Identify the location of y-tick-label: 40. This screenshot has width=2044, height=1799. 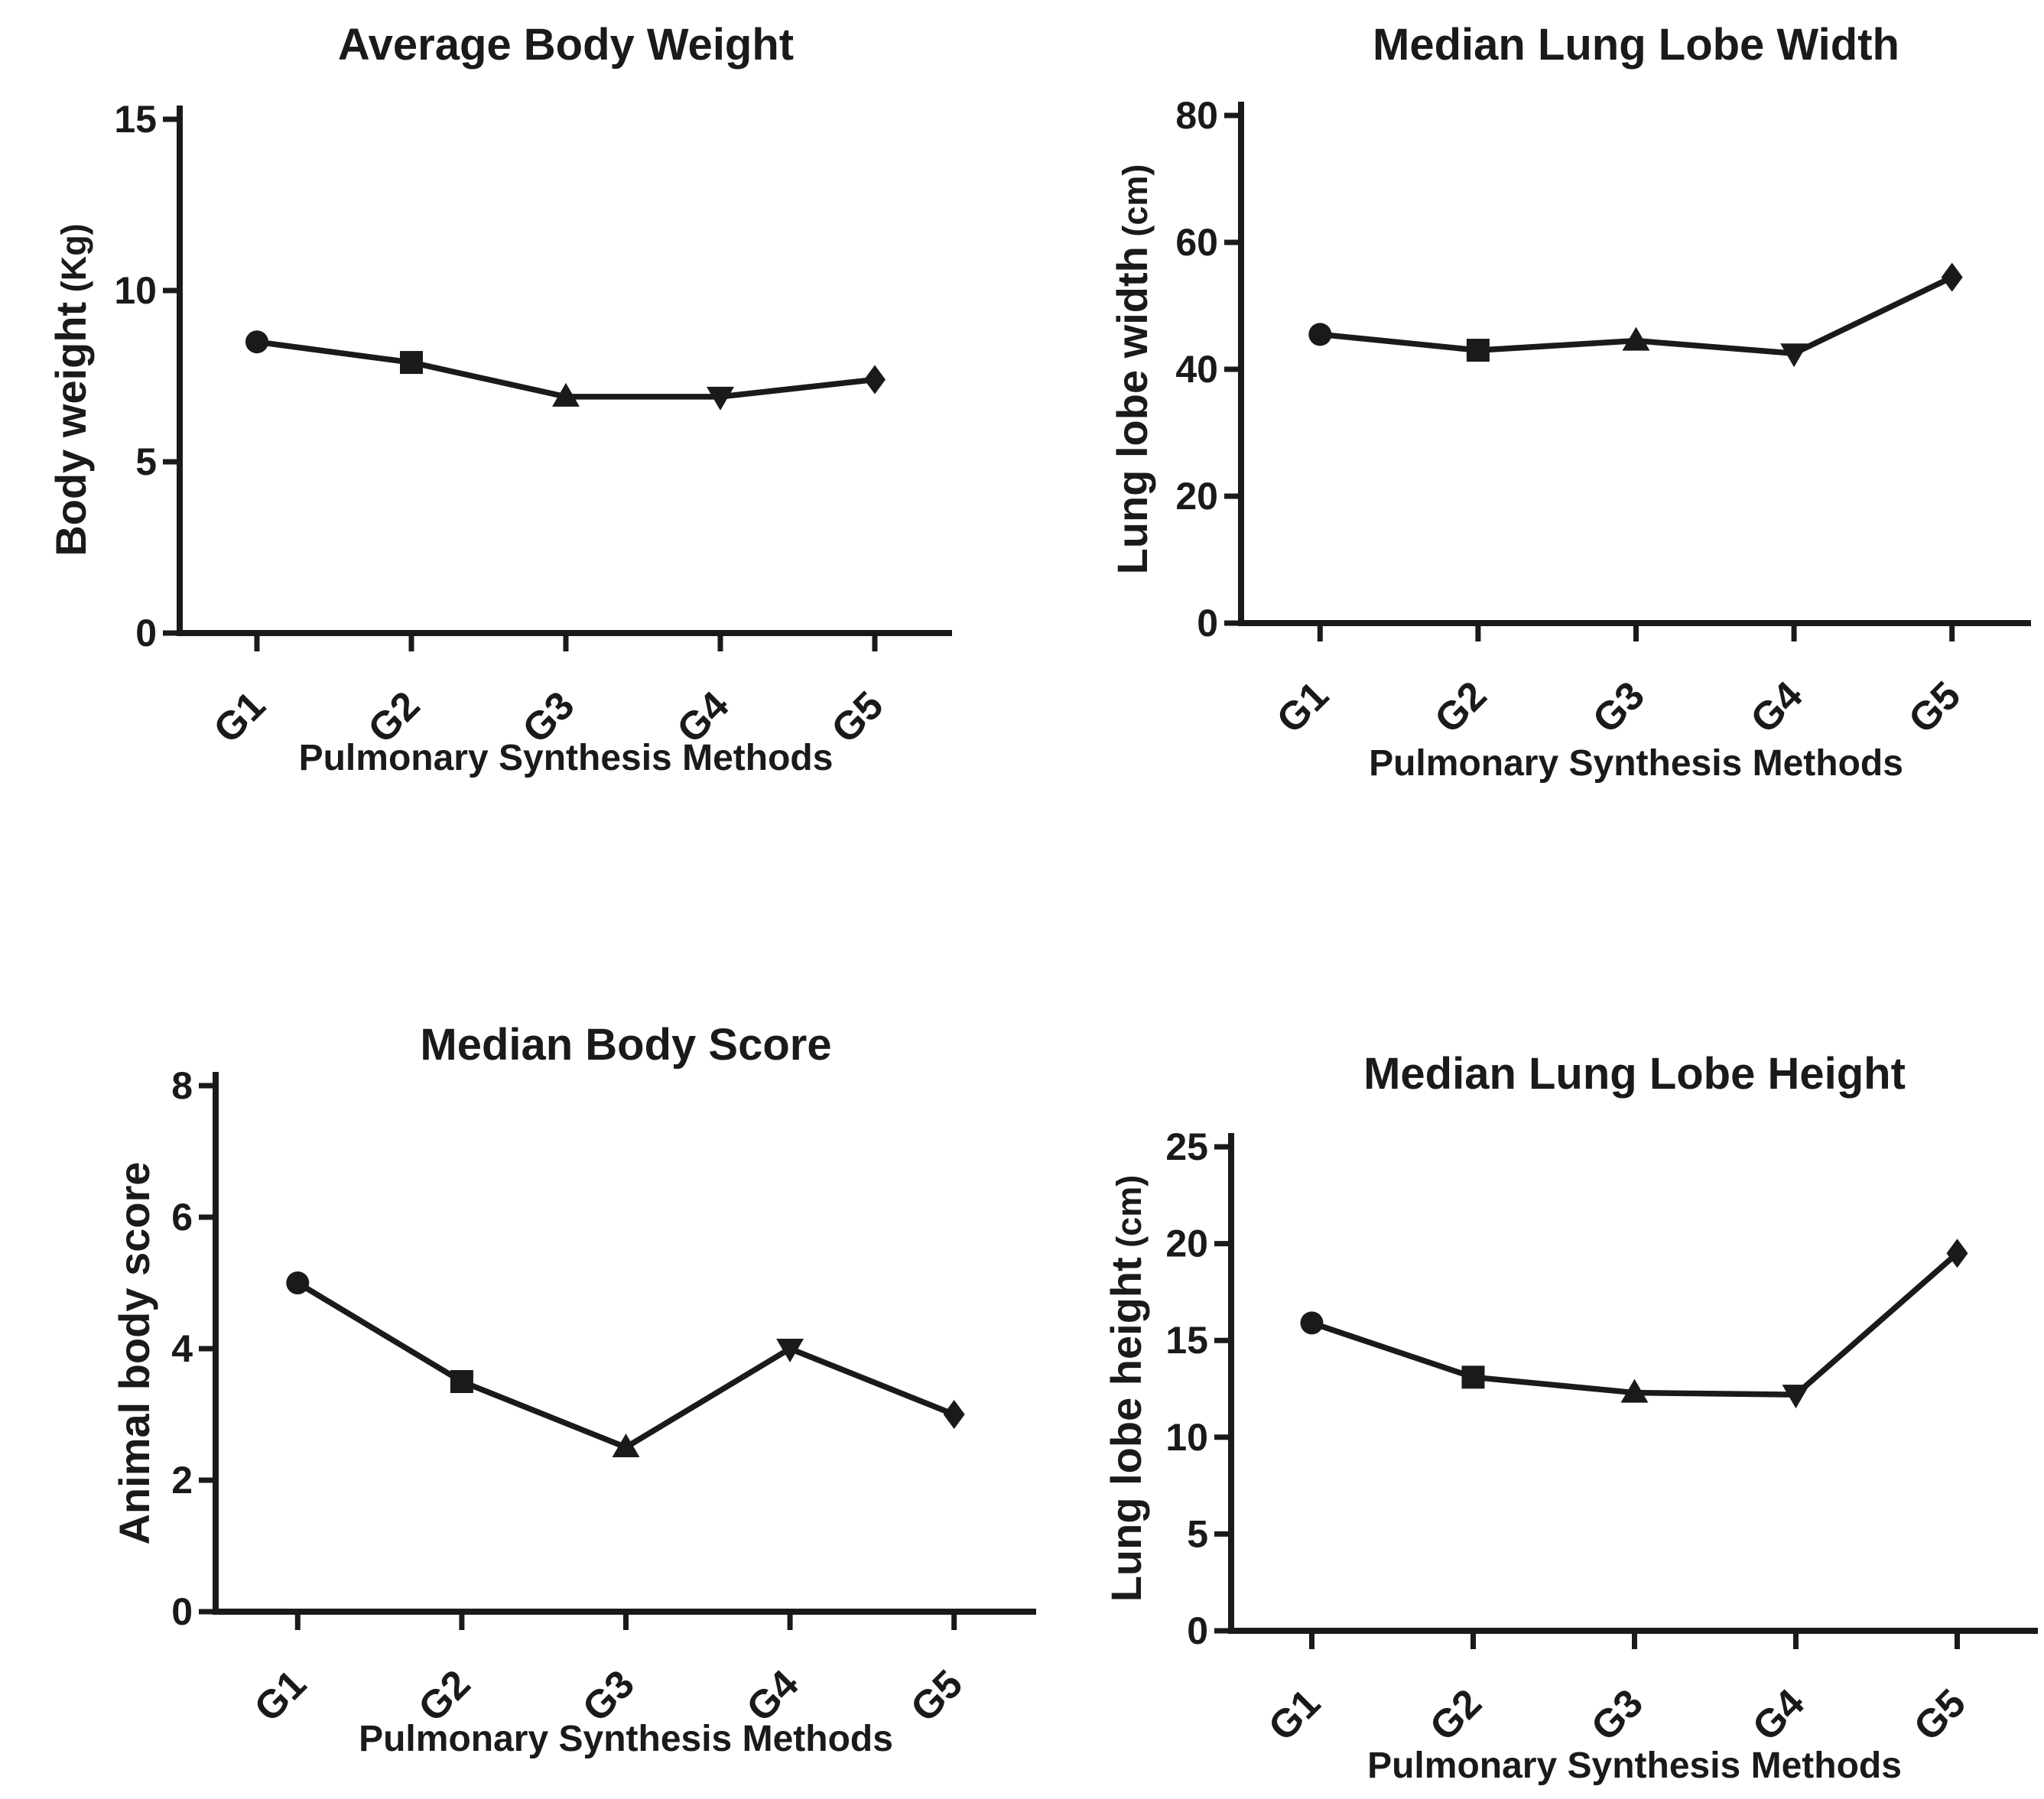
(1196, 369).